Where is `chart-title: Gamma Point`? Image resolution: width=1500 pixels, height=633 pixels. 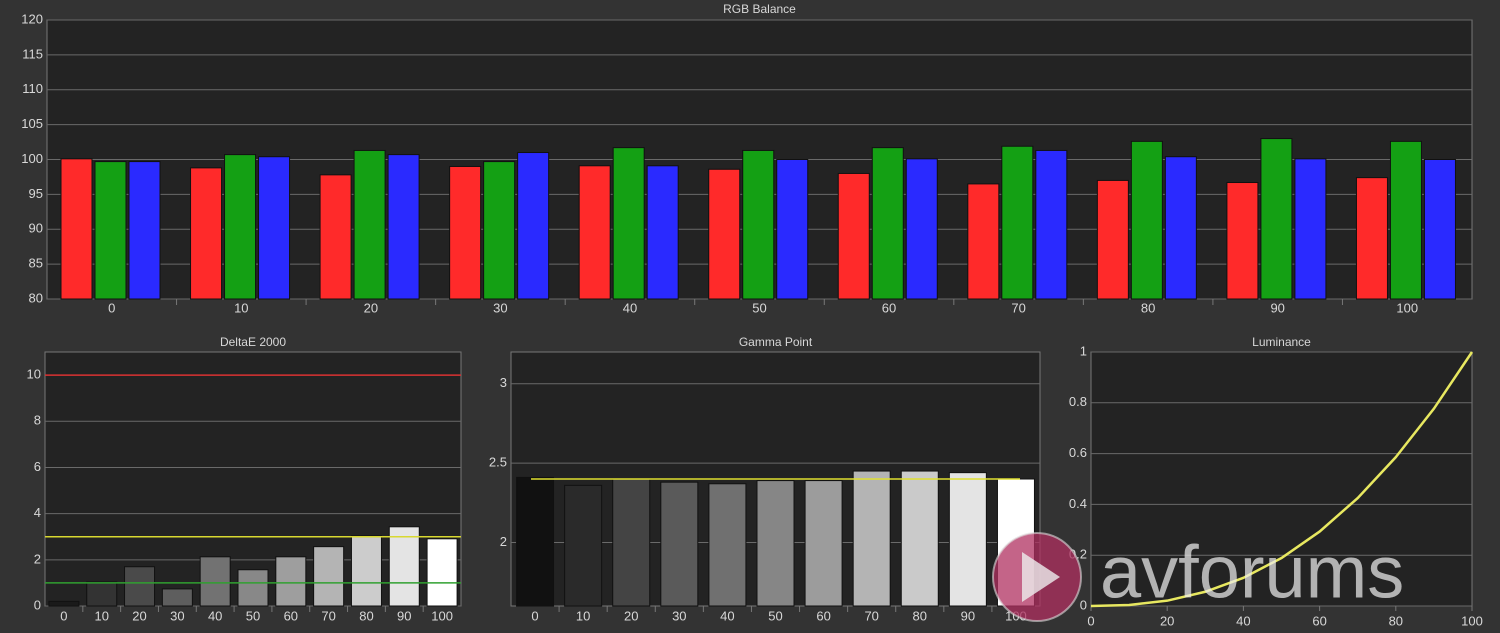
chart-title: Gamma Point is located at coordinates (776, 342).